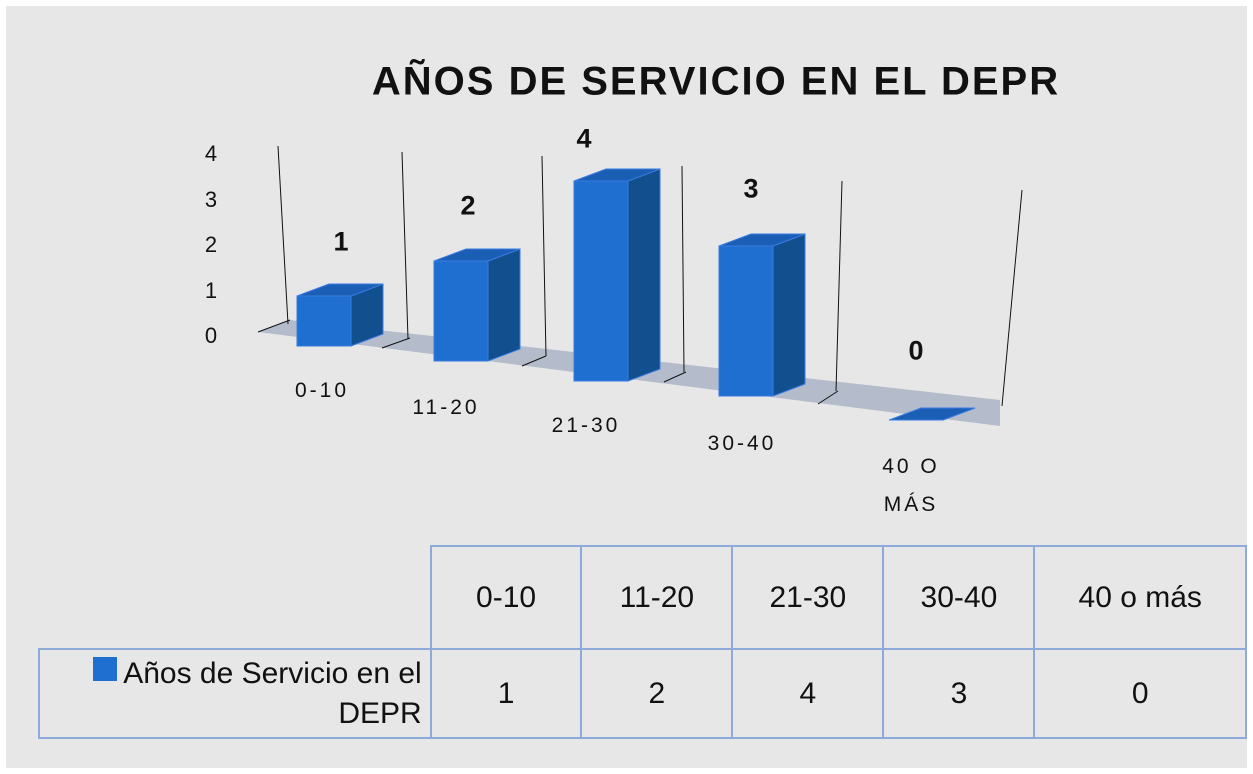 Image resolution: width=1253 pixels, height=774 pixels. What do you see at coordinates (105, 668) in the screenshot?
I see `legend-swatch` at bounding box center [105, 668].